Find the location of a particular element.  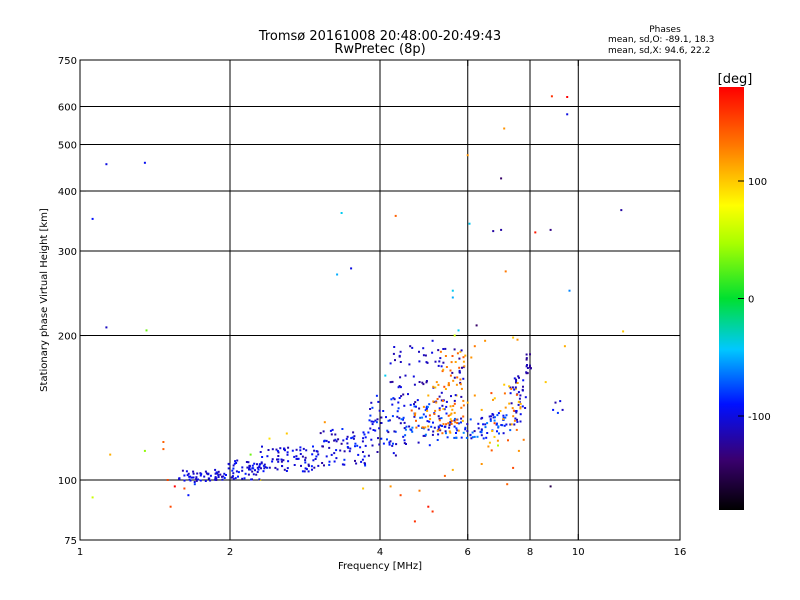

y-axis-label: Stationary phase Virtual Height [km] is located at coordinates (44, 300).